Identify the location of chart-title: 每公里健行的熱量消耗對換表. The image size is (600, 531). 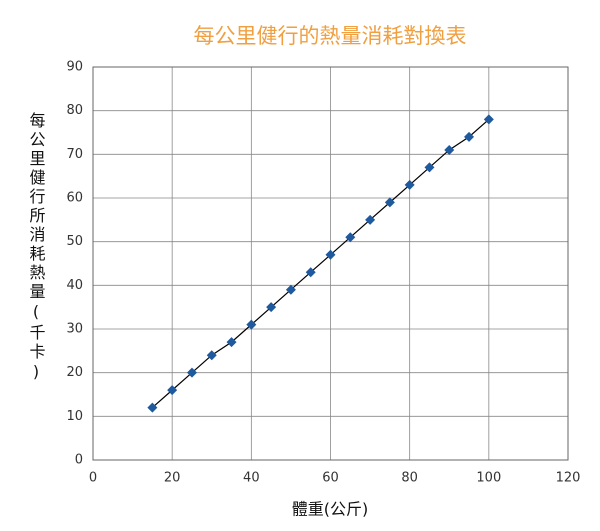
(330, 36).